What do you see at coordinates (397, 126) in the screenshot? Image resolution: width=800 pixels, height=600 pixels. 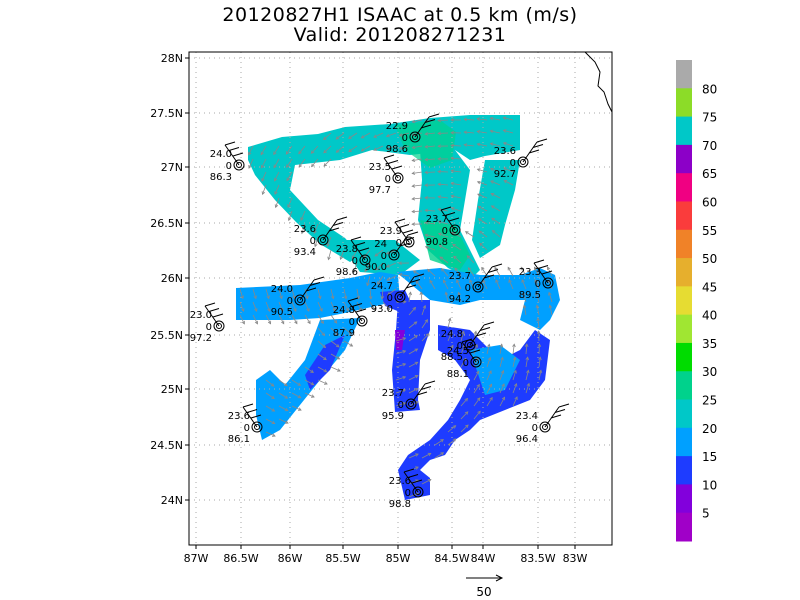 I see `station-temperature: 22.9` at bounding box center [397, 126].